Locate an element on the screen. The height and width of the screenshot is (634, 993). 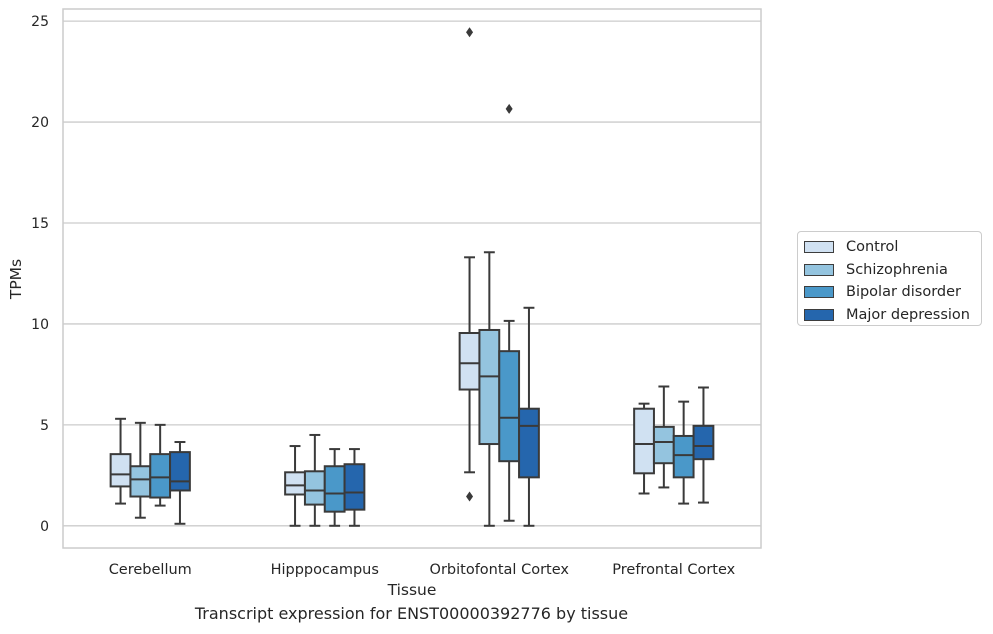
y-tick-label: 15 is located at coordinates (40, 224).